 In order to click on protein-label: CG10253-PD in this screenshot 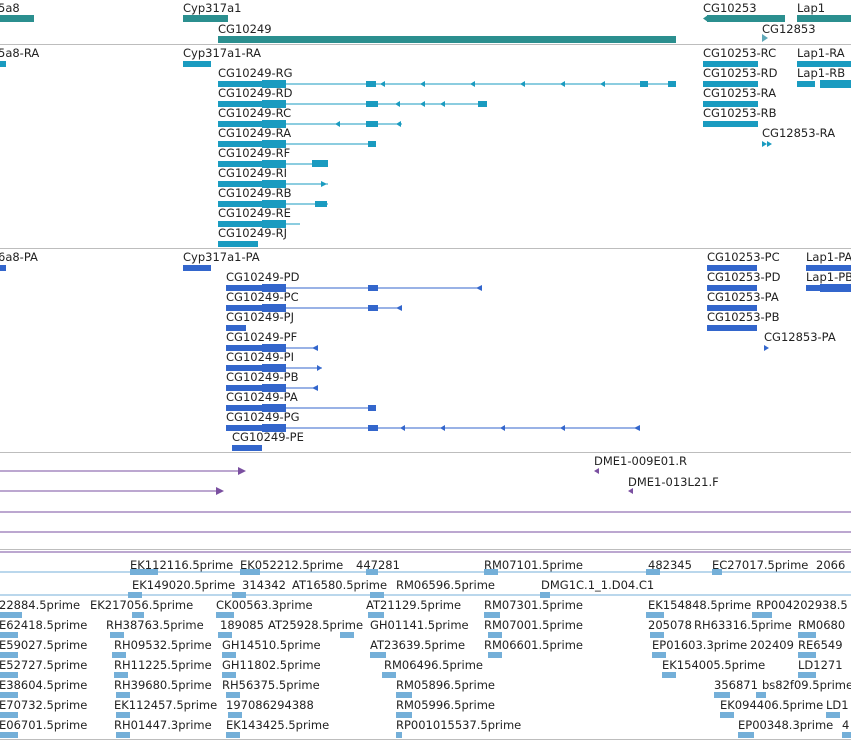, I will do `click(744, 277)`.